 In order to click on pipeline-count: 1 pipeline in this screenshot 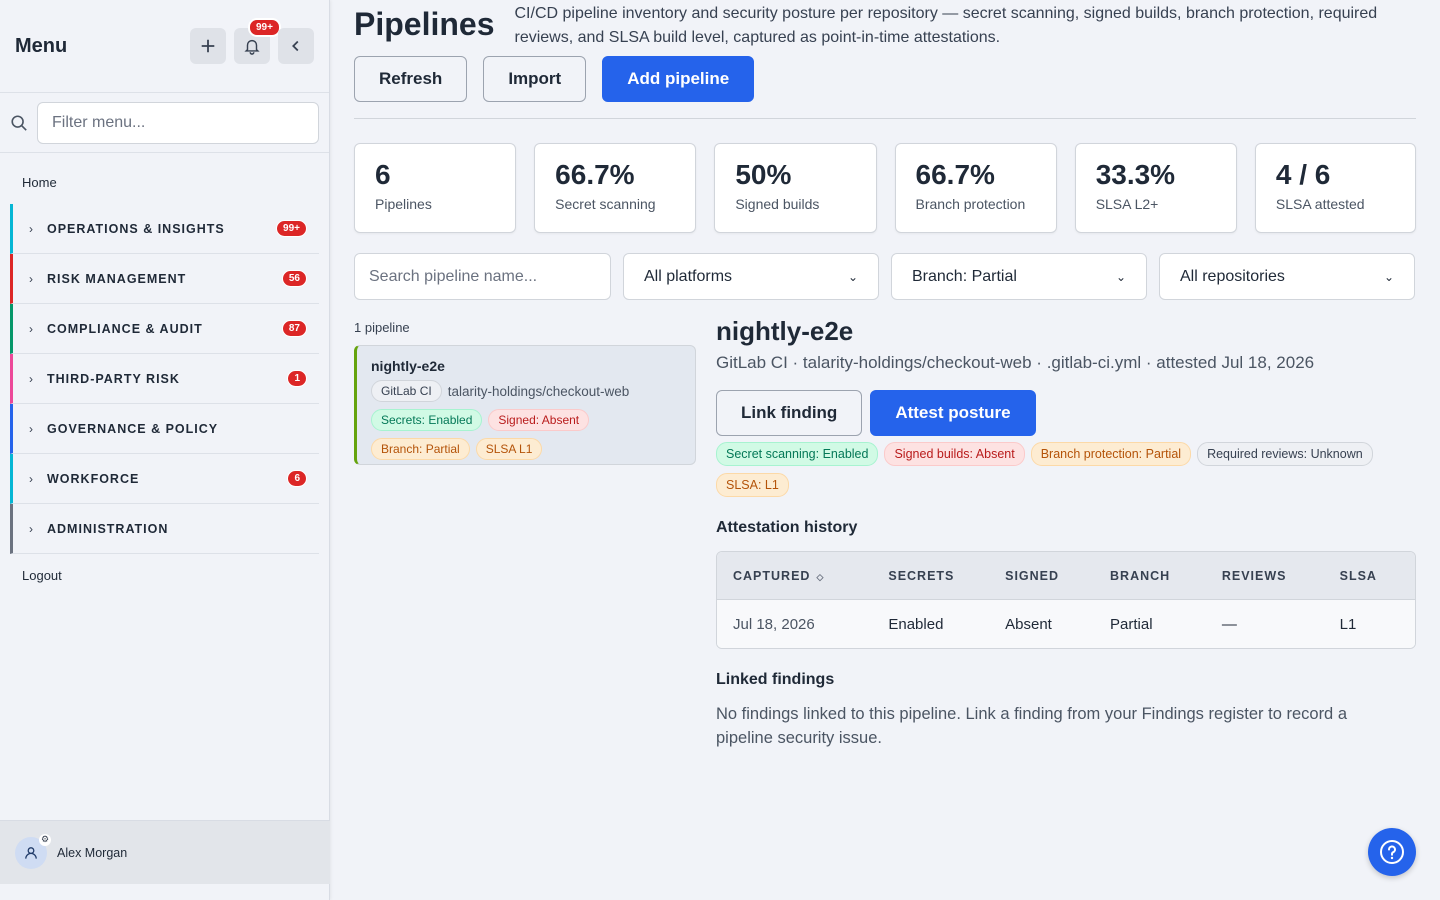, I will do `click(382, 327)`.